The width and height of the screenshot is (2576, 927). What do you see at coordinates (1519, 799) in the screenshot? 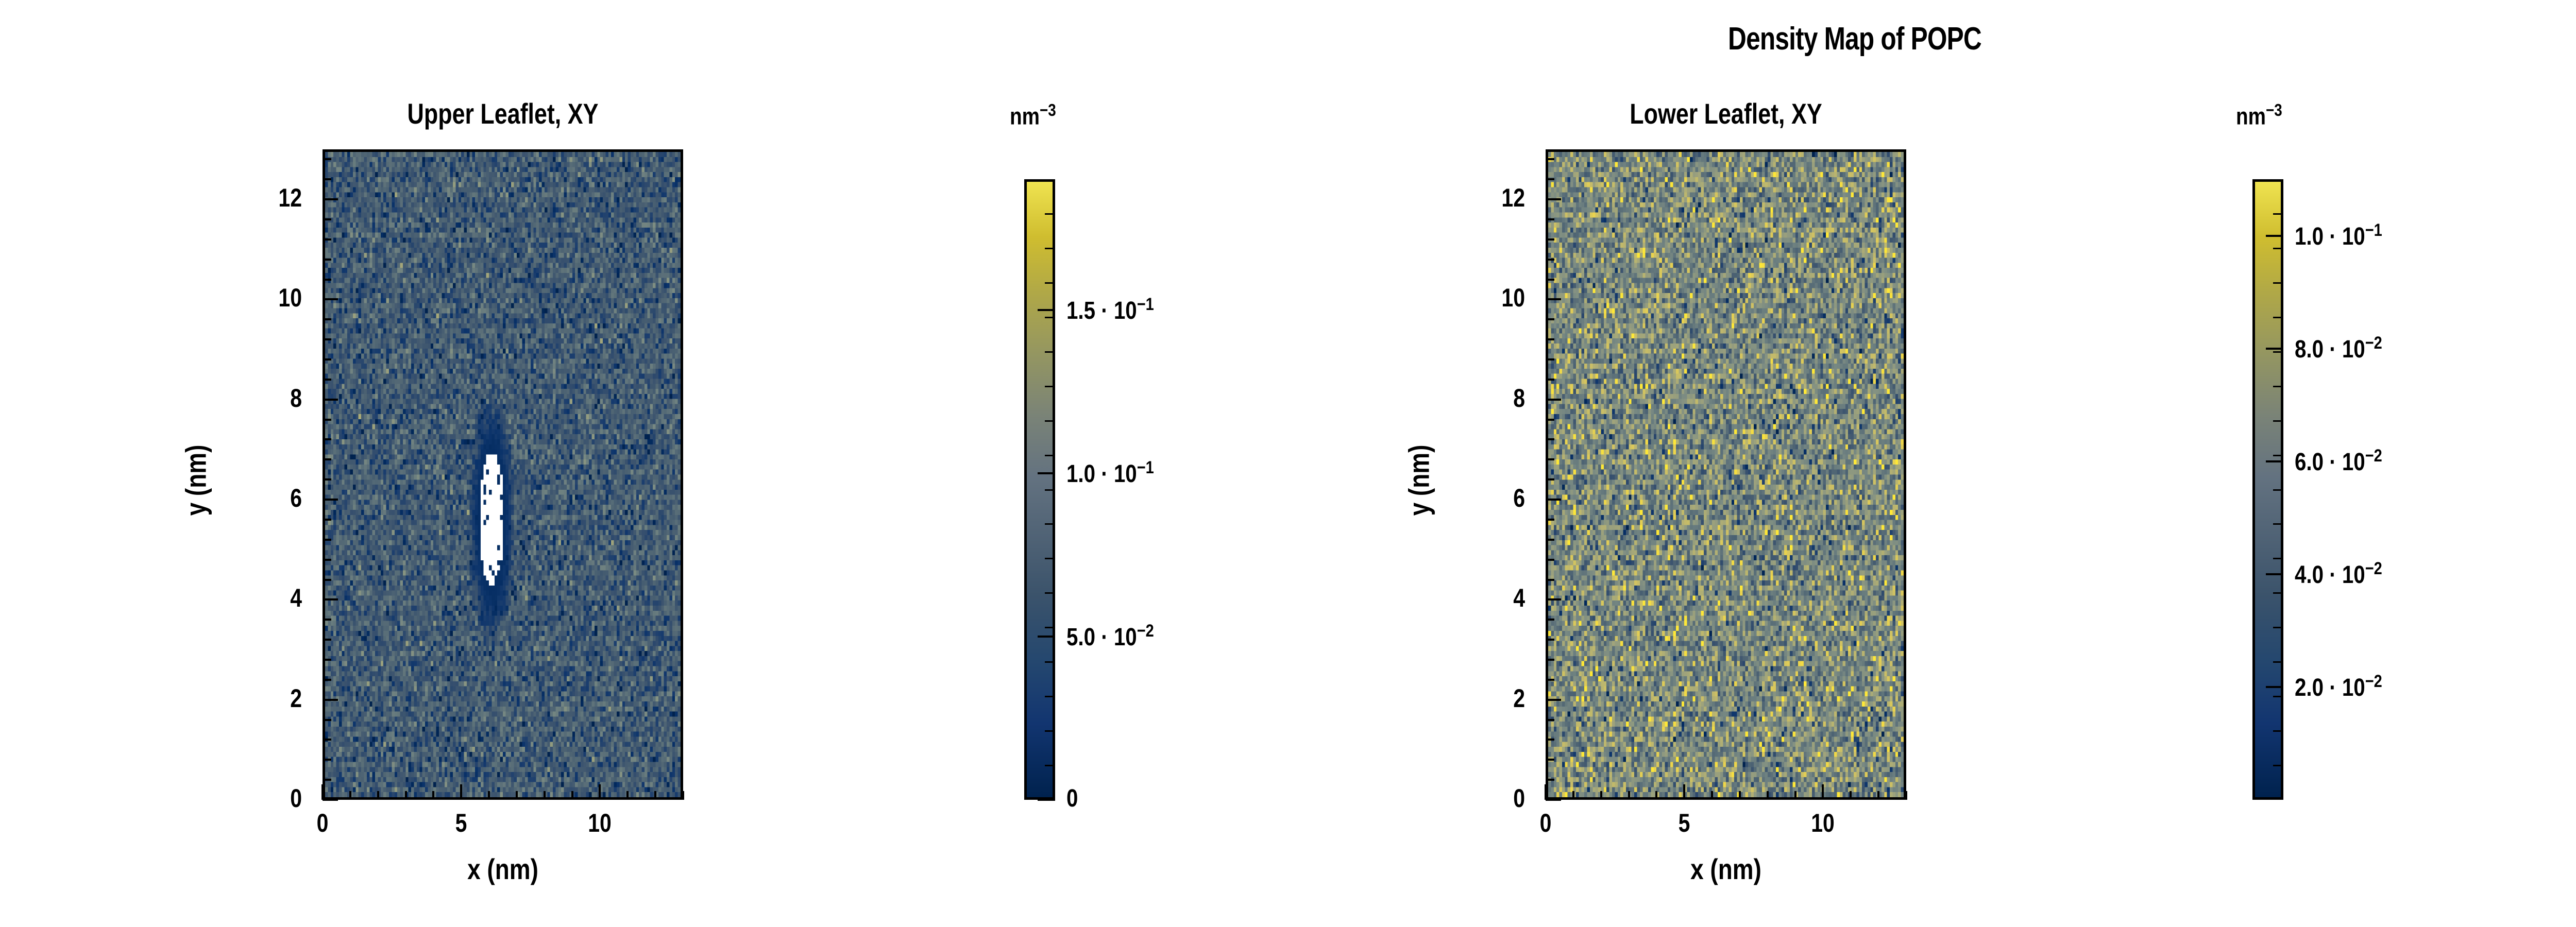
I see `y-ticklabel: 0` at bounding box center [1519, 799].